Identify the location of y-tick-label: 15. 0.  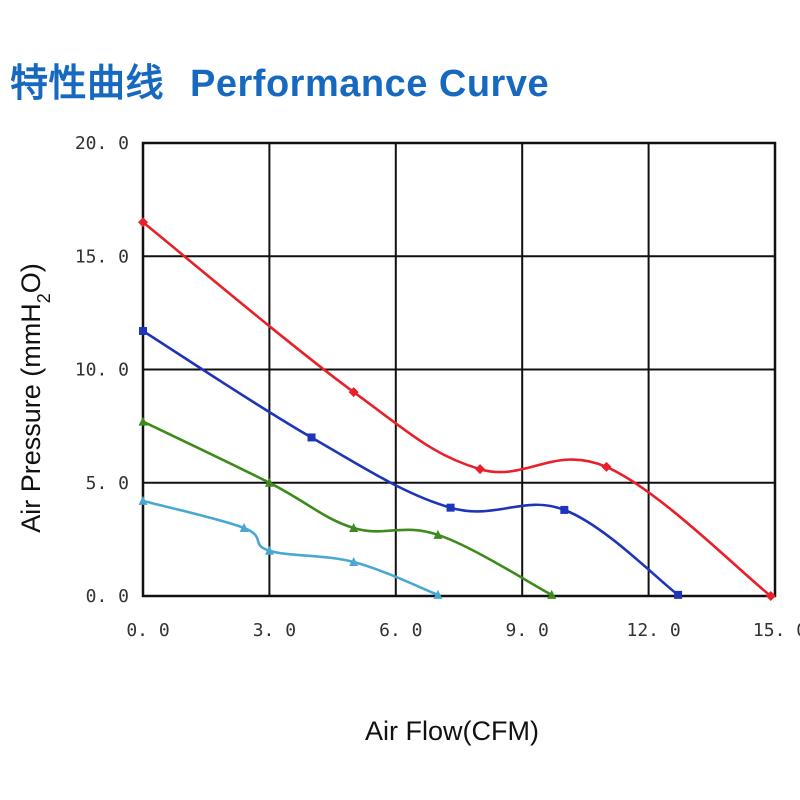
(102, 256).